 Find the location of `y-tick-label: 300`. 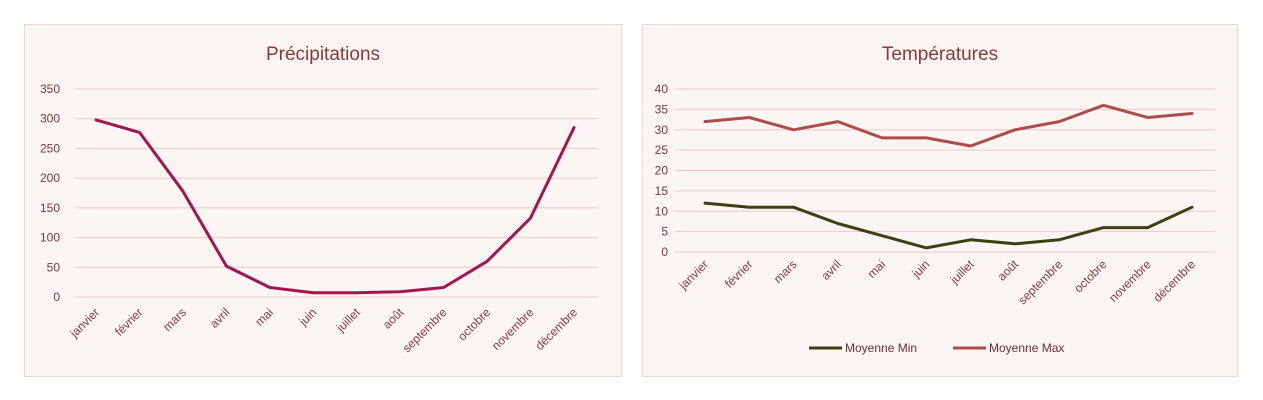

y-tick-label: 300 is located at coordinates (50, 119).